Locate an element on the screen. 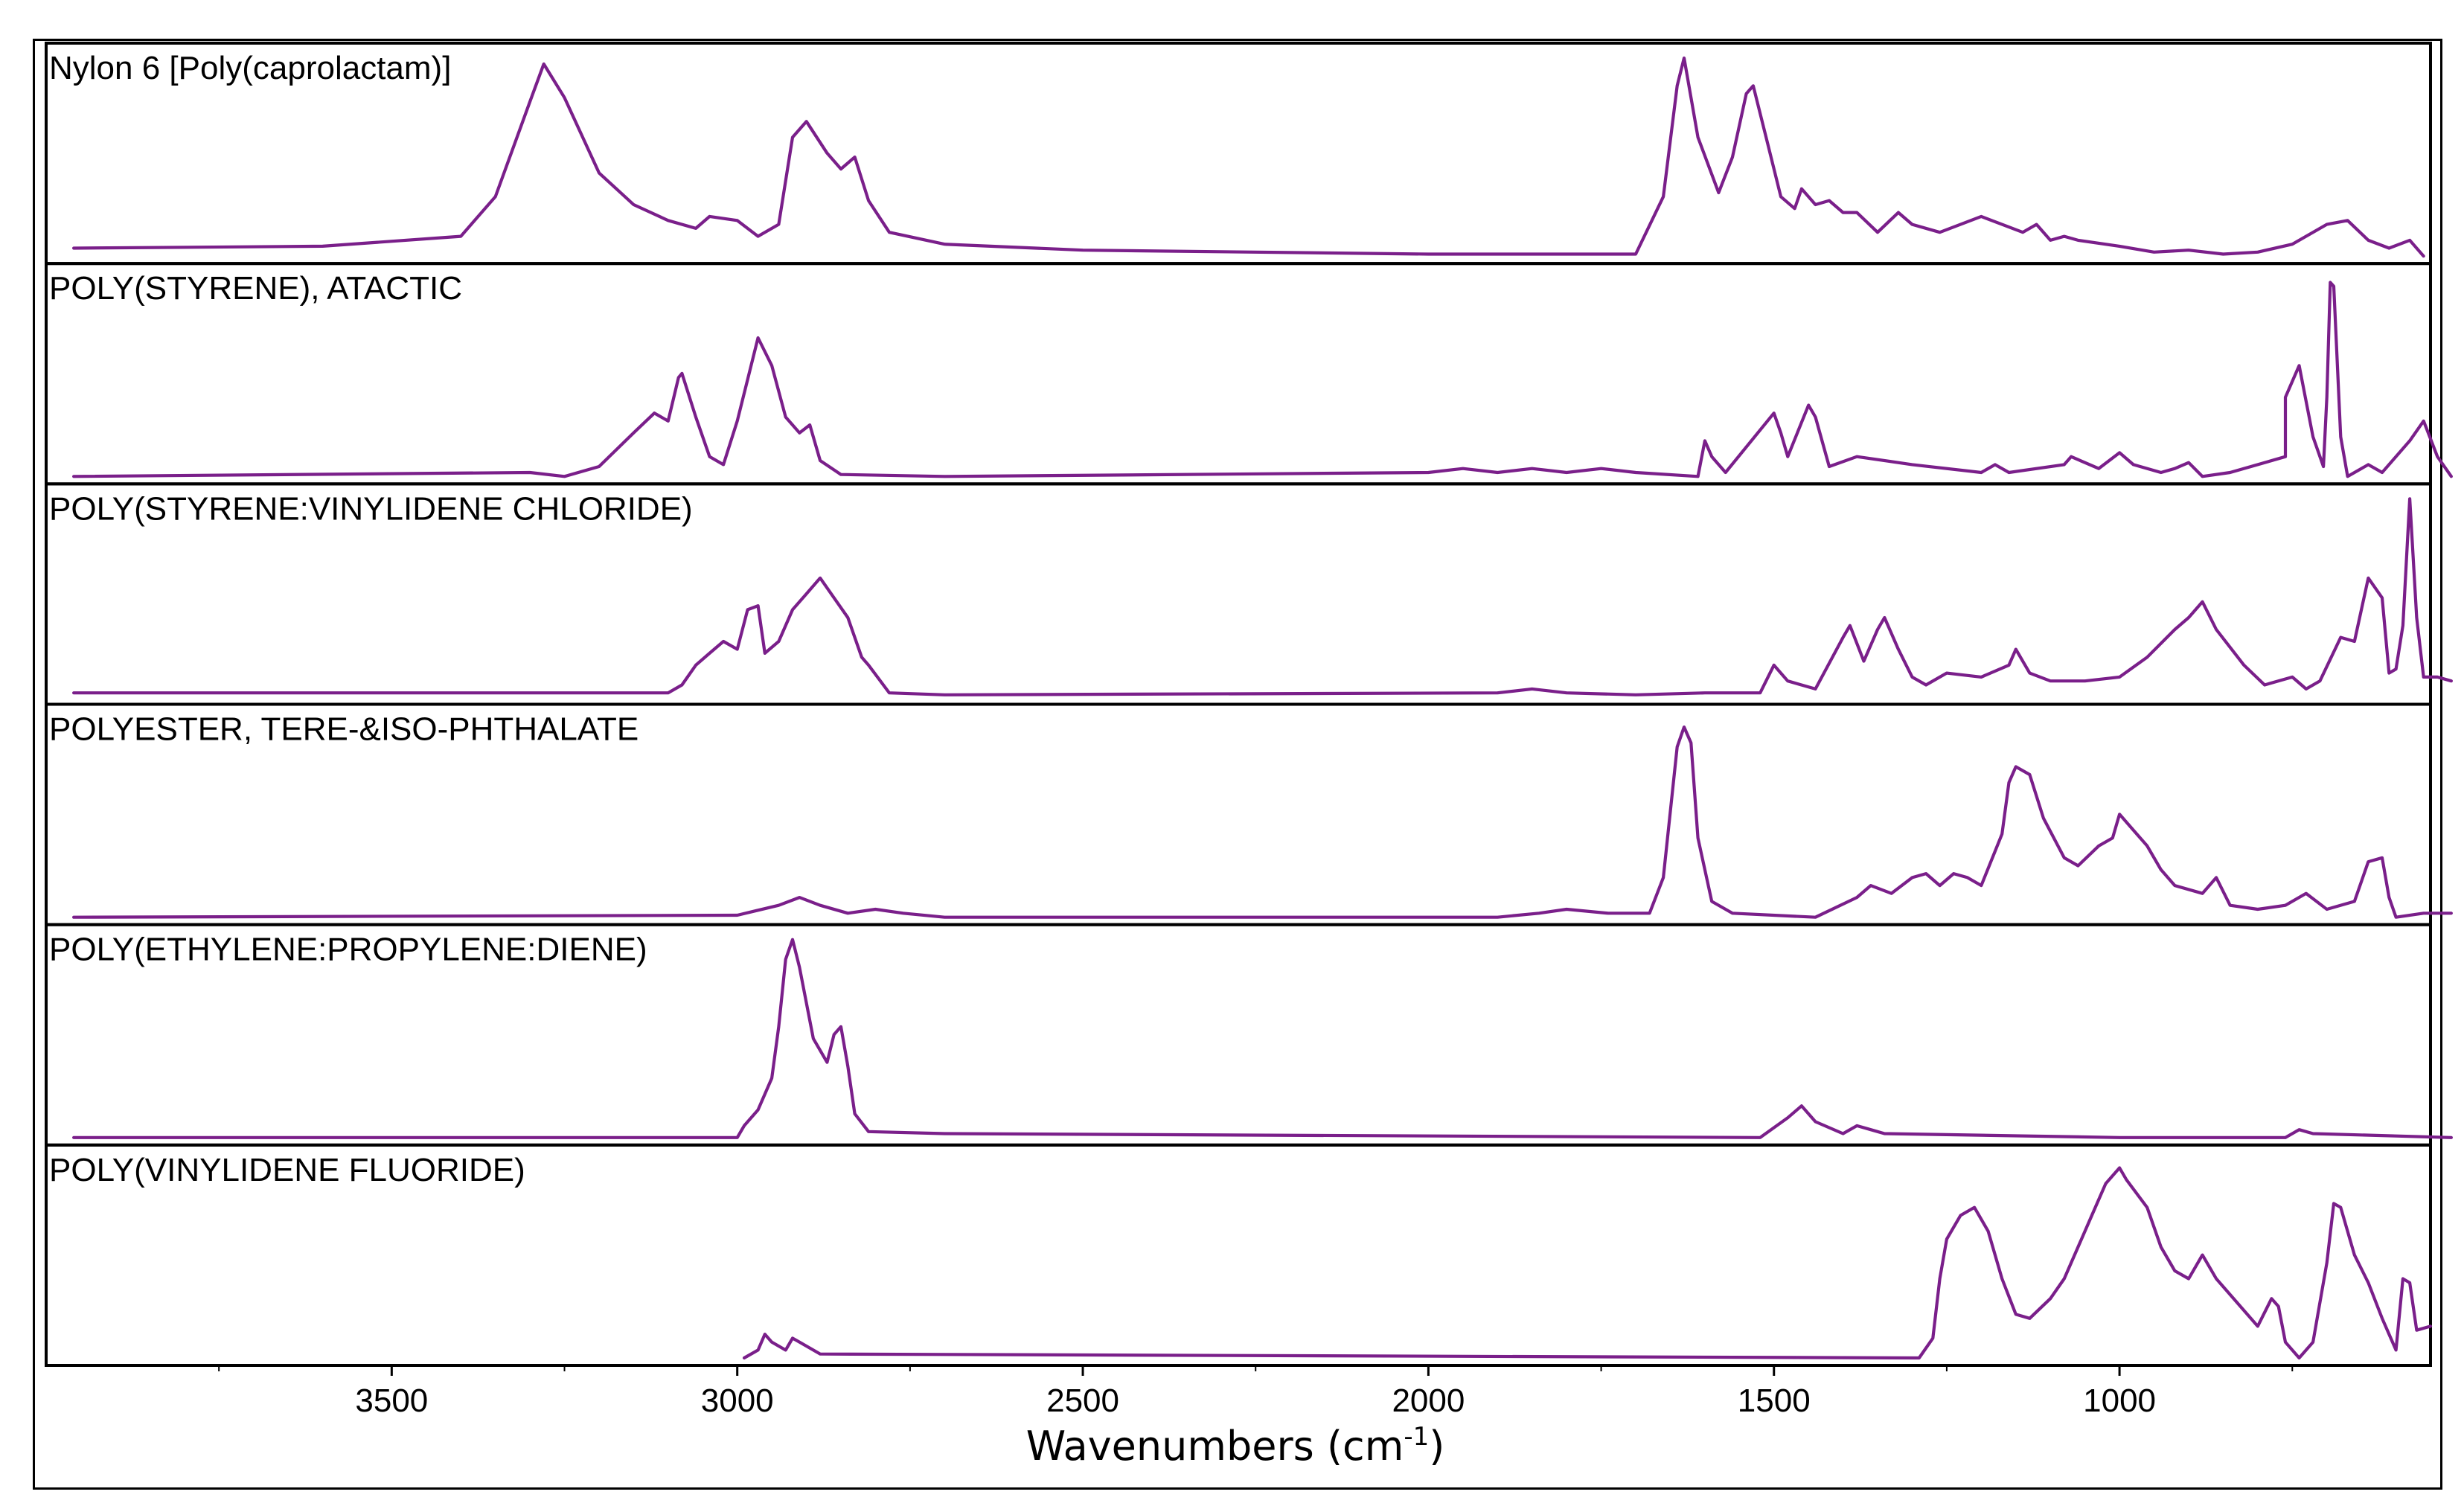 The width and height of the screenshot is (2464, 1509). x-tick-label: 3500 is located at coordinates (391, 1401).